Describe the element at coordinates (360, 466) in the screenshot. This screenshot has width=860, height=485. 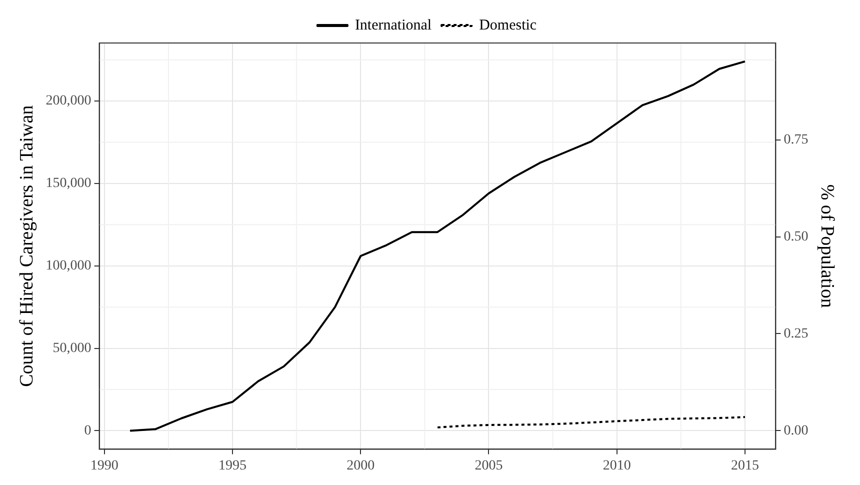
I see `x-tick-label: 2000` at that location.